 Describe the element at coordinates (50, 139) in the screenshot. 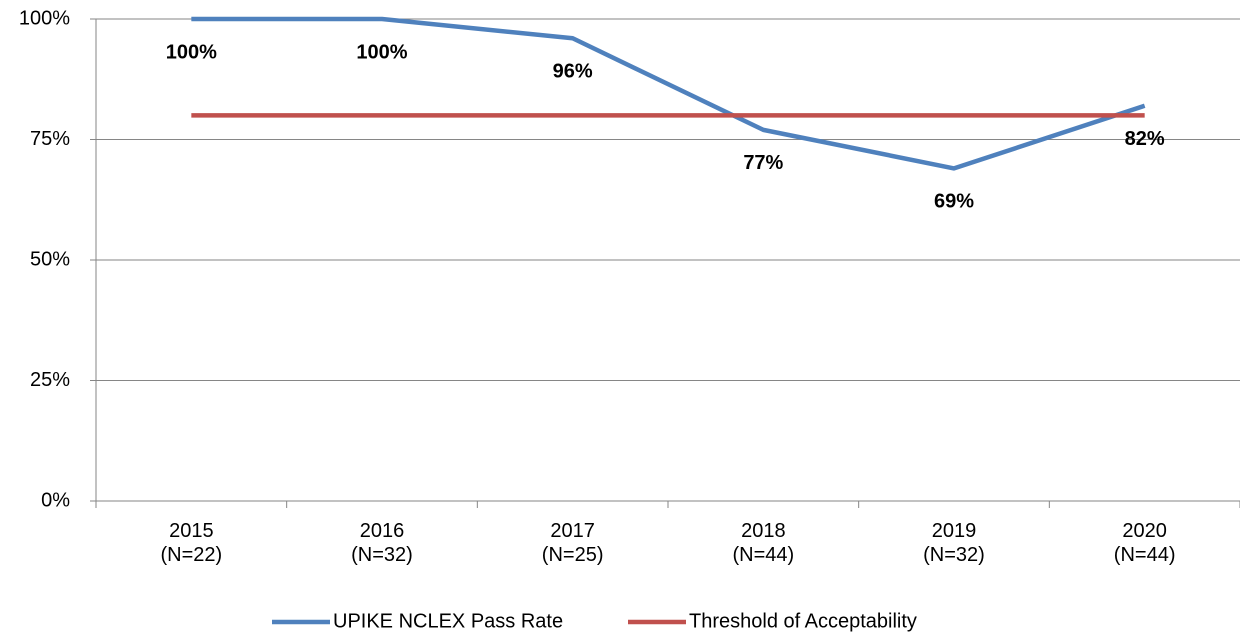

I see `y-tick-label: 75%` at that location.